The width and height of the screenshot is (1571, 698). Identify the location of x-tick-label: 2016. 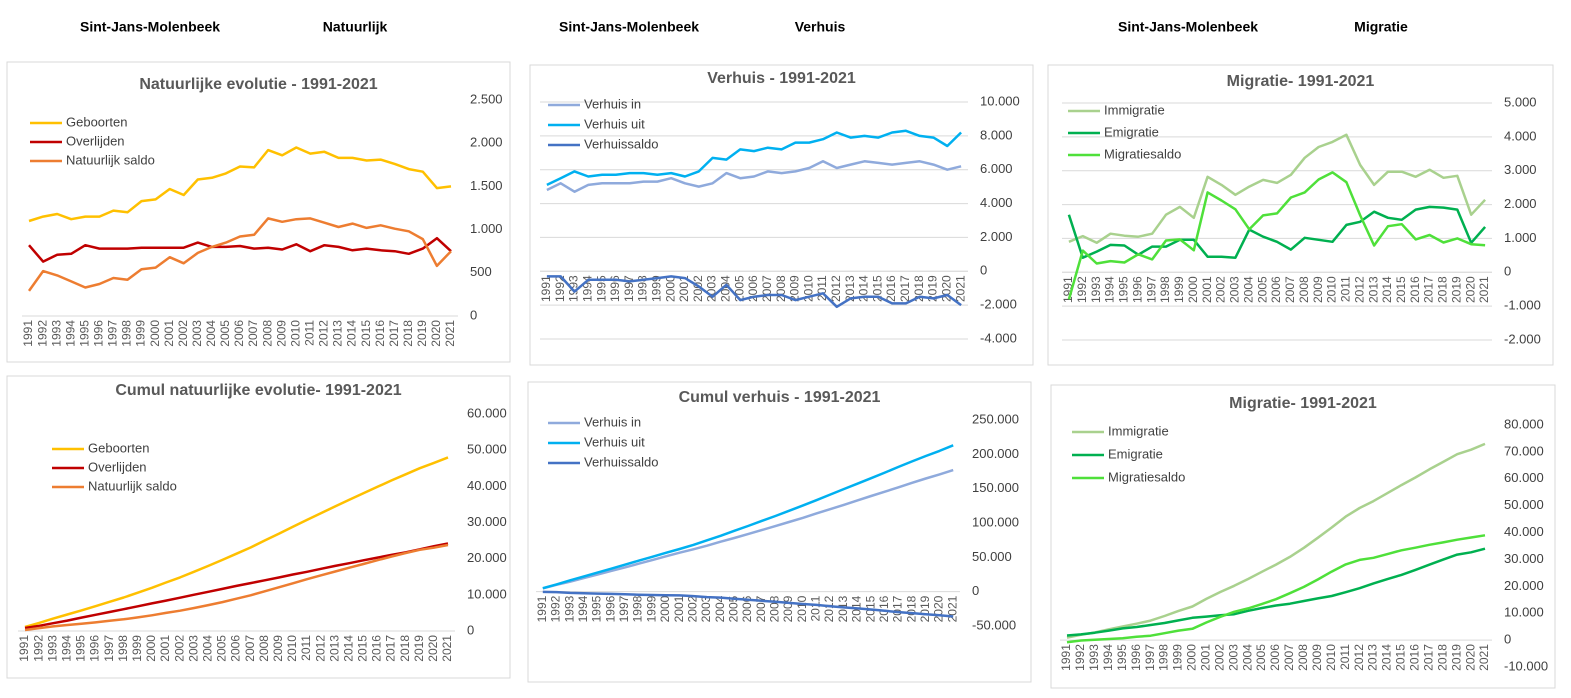
(377, 648).